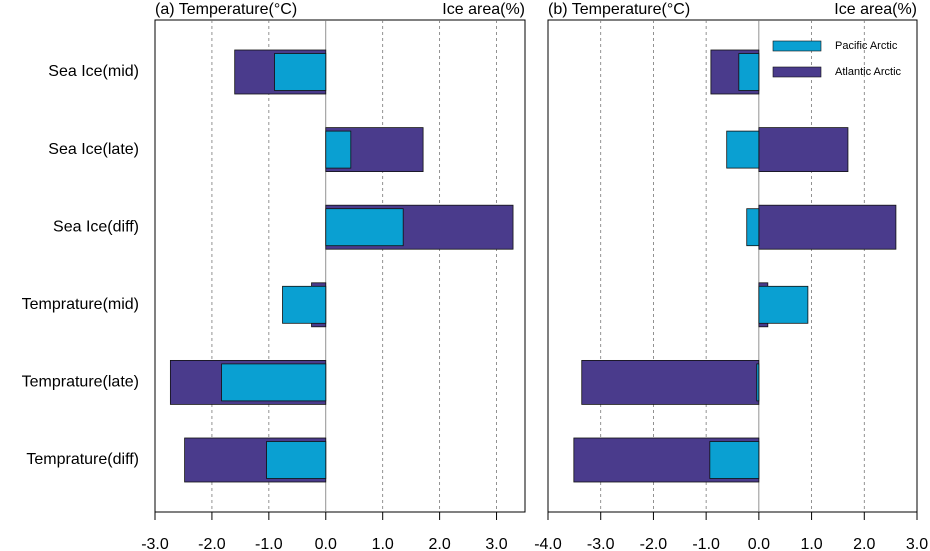 The image size is (930, 551). Describe the element at coordinates (80, 304) in the screenshot. I see `y-tick-label: Temprature(mid)` at that location.